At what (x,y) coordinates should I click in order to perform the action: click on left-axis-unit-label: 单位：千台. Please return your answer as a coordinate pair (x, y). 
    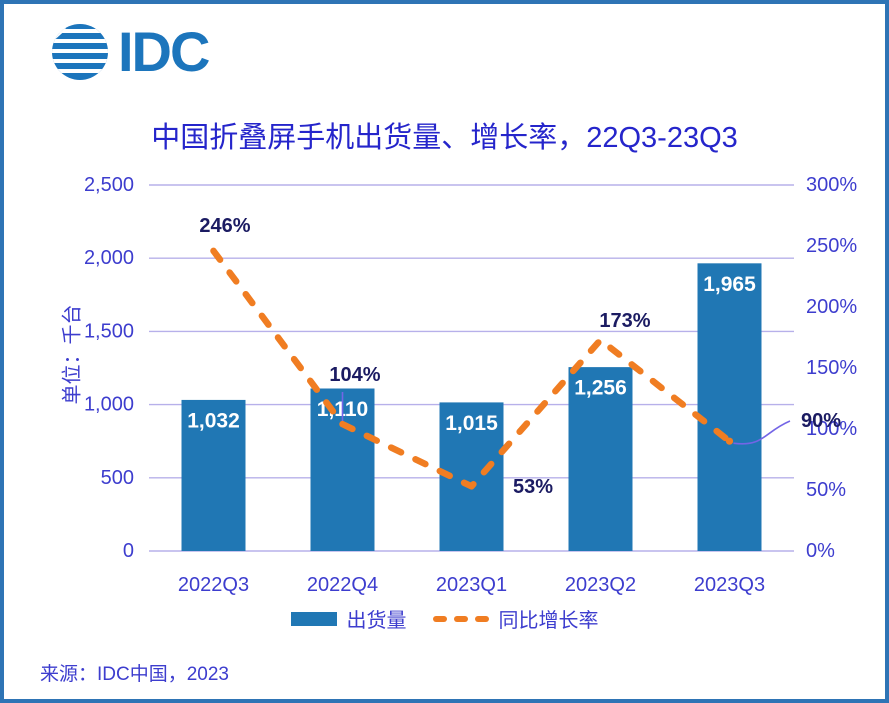
    Looking at the image, I should click on (72, 354).